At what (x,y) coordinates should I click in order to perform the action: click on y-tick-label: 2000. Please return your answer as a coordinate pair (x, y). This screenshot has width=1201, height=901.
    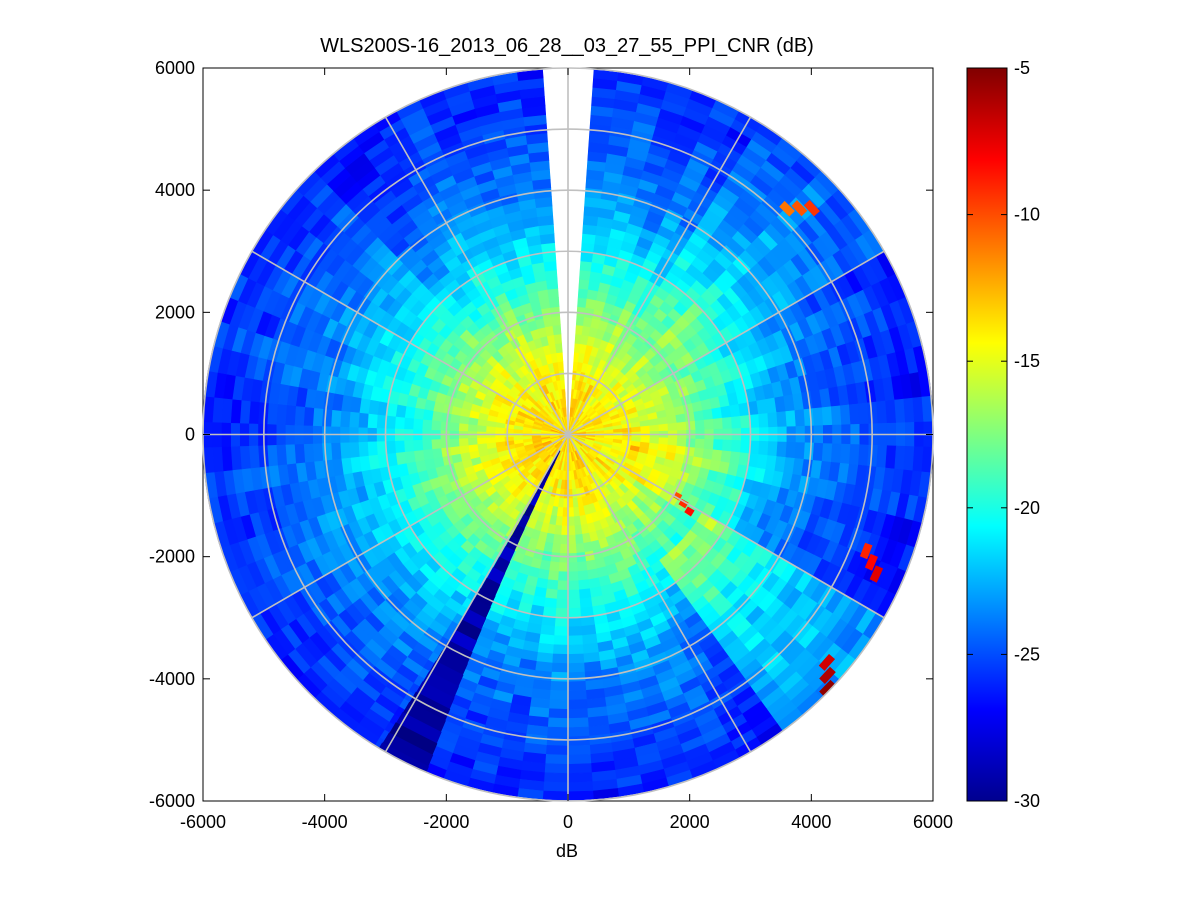
    Looking at the image, I should click on (175, 312).